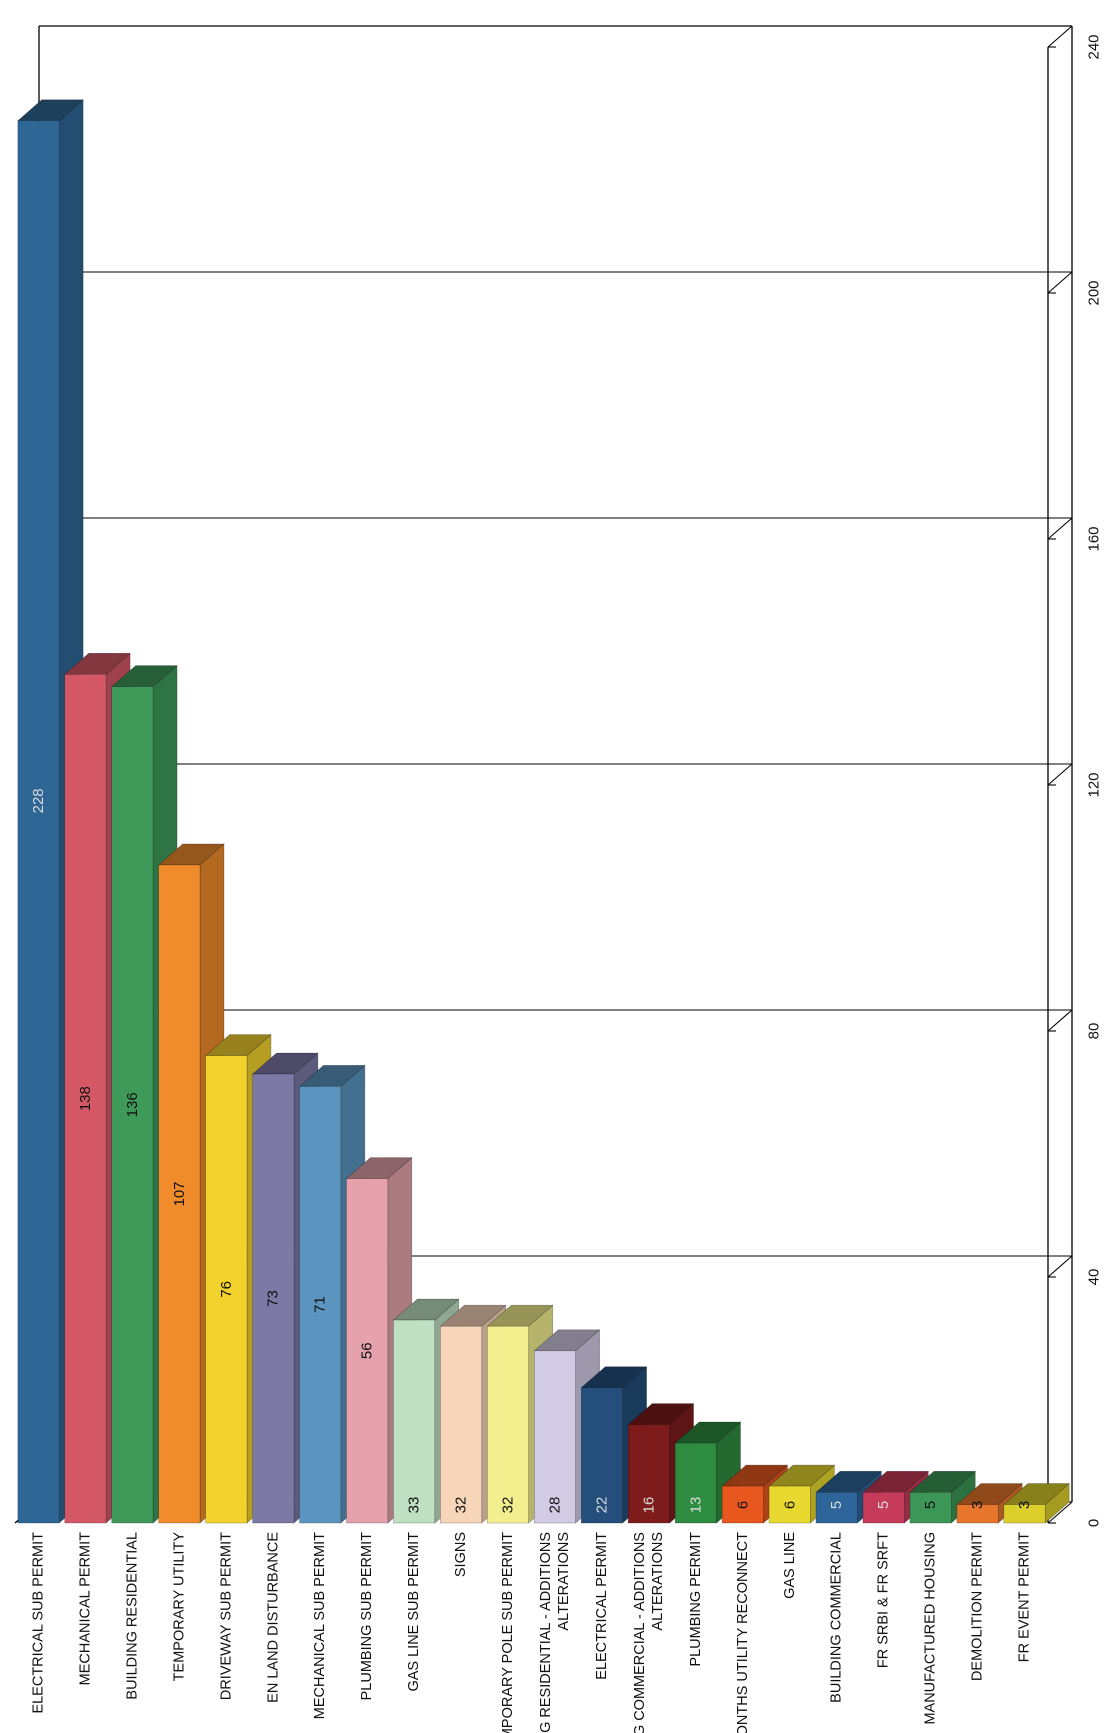  Describe the element at coordinates (1094, 46) in the screenshot. I see `tick-label: 240` at that location.